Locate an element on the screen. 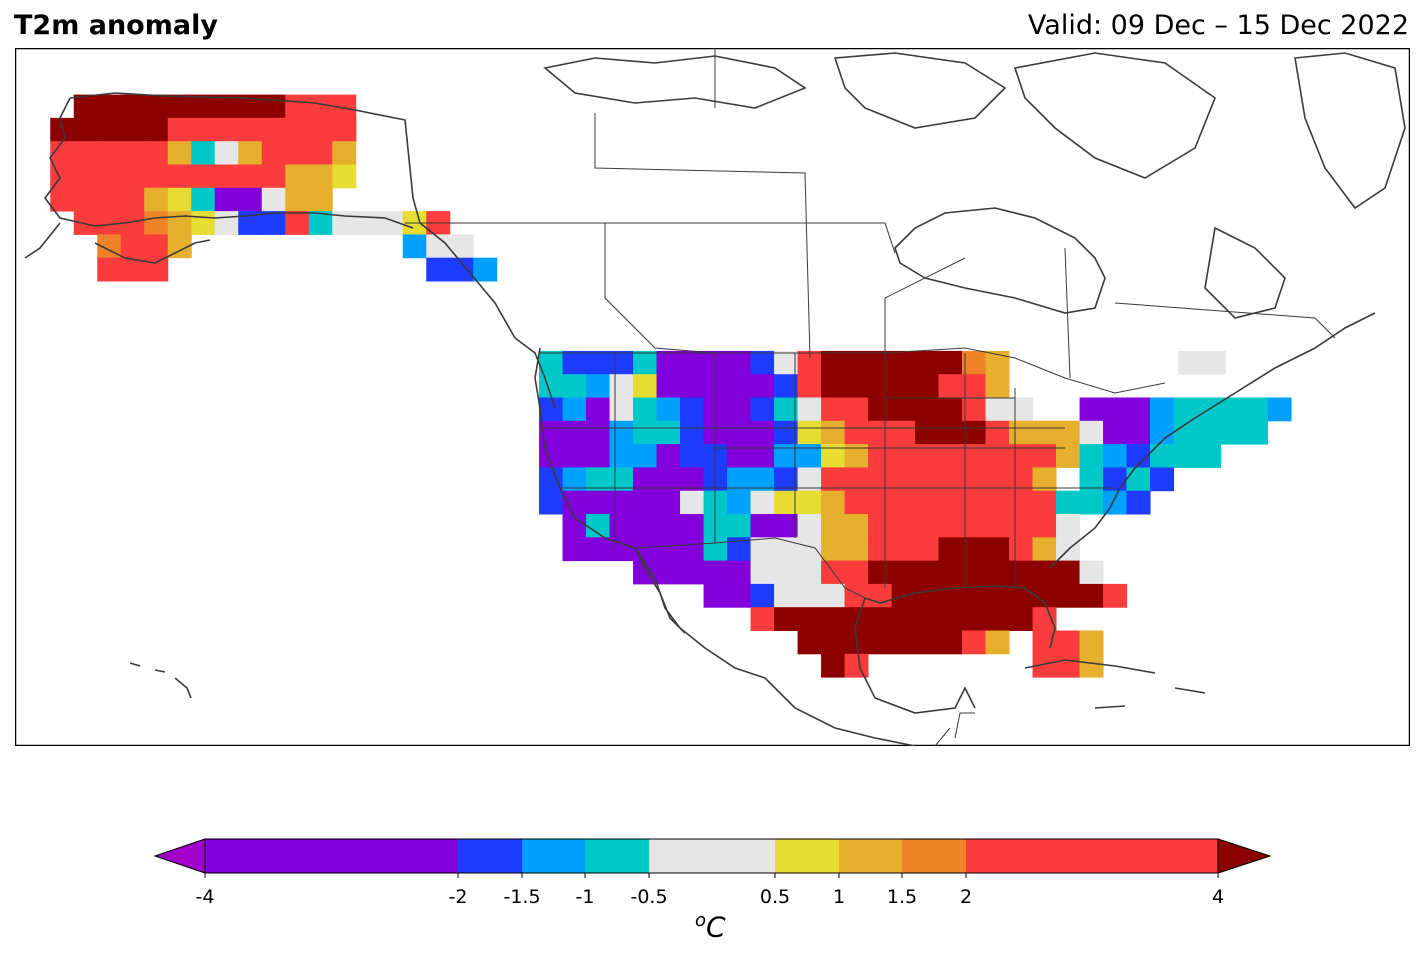 The width and height of the screenshot is (1425, 959). colorbar-extend-low is located at coordinates (179, 856).